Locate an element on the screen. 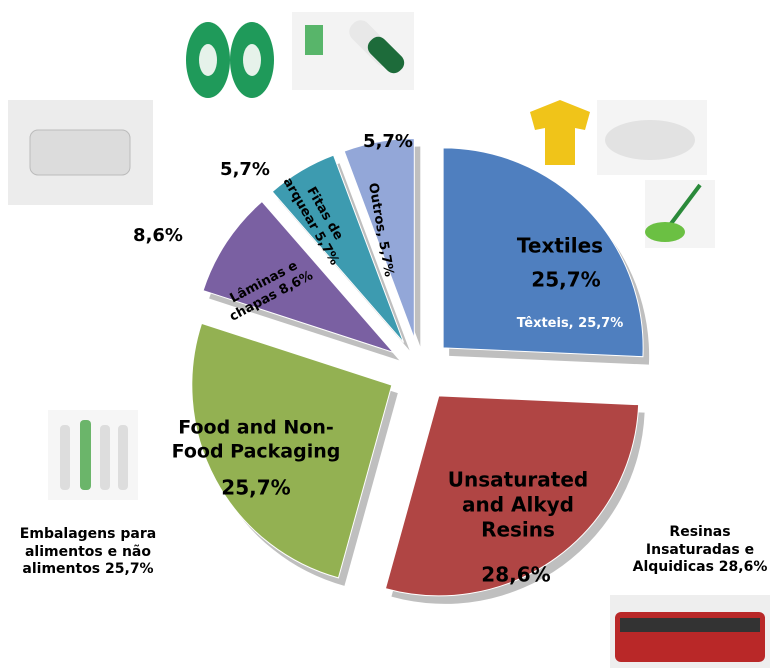  value-label: 28,6% is located at coordinates (516, 574).